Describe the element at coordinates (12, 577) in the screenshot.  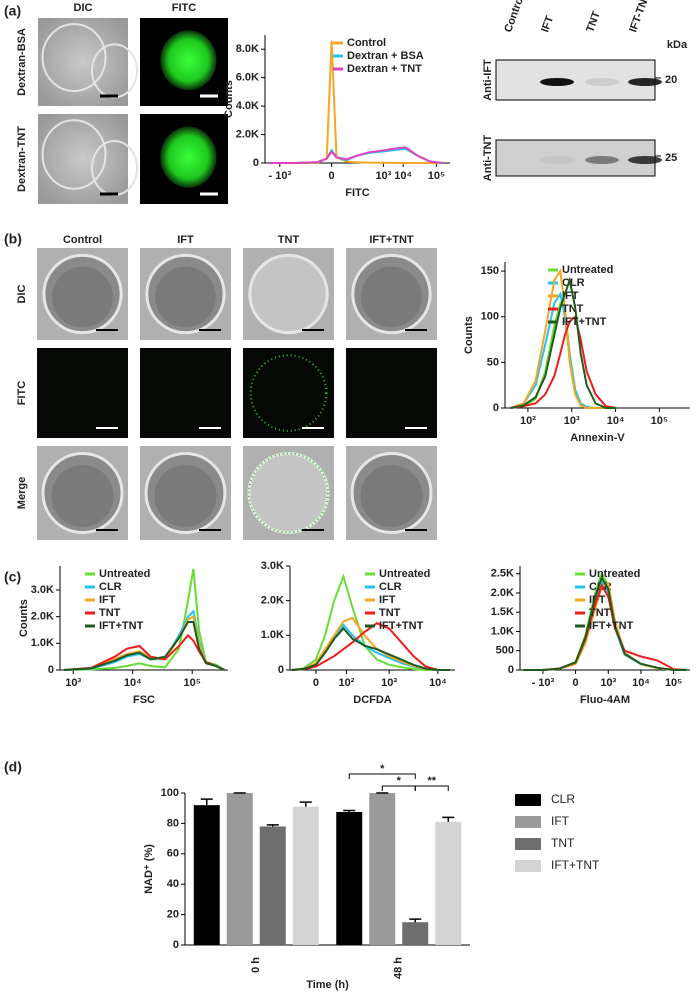
I see `panel-label: (c)` at that location.